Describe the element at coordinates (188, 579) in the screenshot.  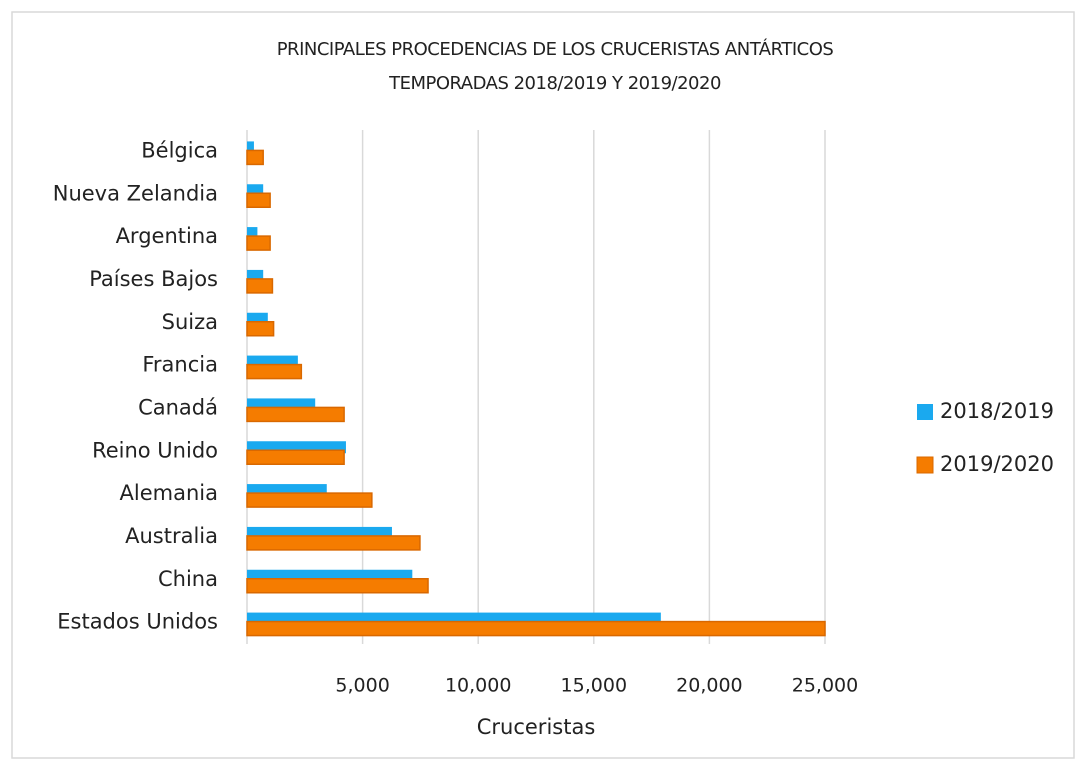
I see `y-tick-label: China` at that location.